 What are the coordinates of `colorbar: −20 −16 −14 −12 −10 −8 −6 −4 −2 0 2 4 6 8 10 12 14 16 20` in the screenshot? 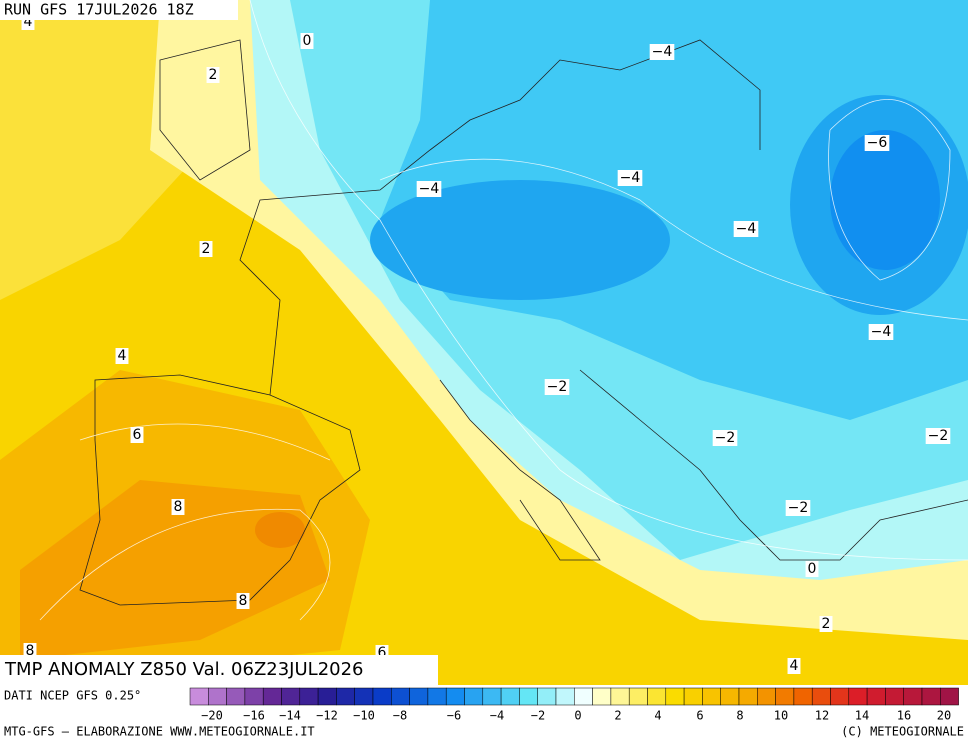 It's located at (574, 705).